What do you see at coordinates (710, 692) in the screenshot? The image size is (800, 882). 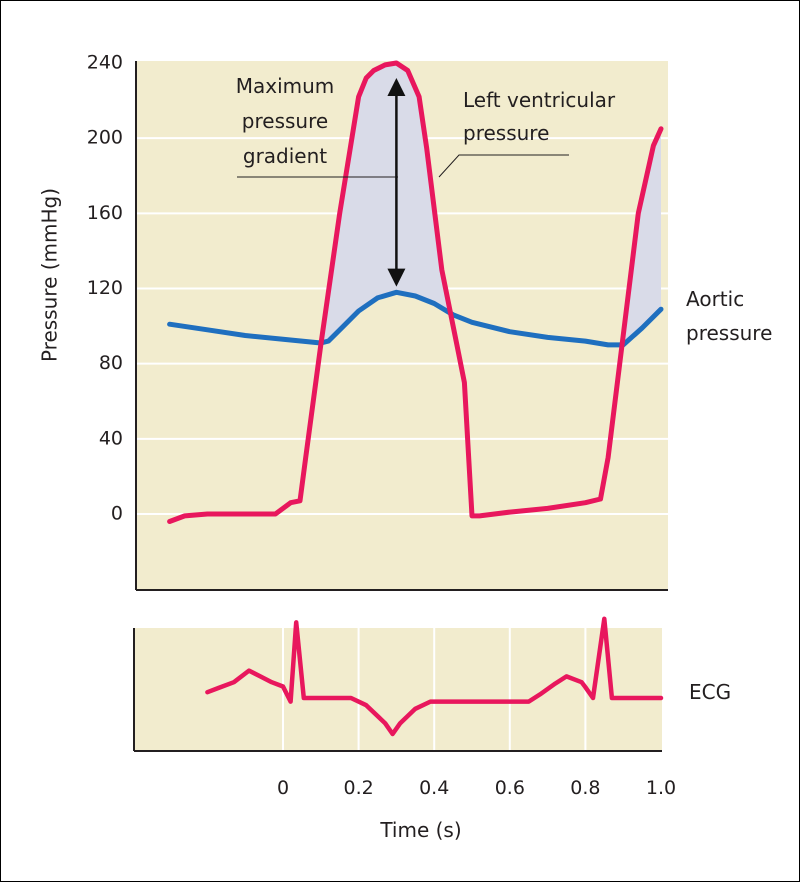 I see `ecg-series-label: ECG` at bounding box center [710, 692].